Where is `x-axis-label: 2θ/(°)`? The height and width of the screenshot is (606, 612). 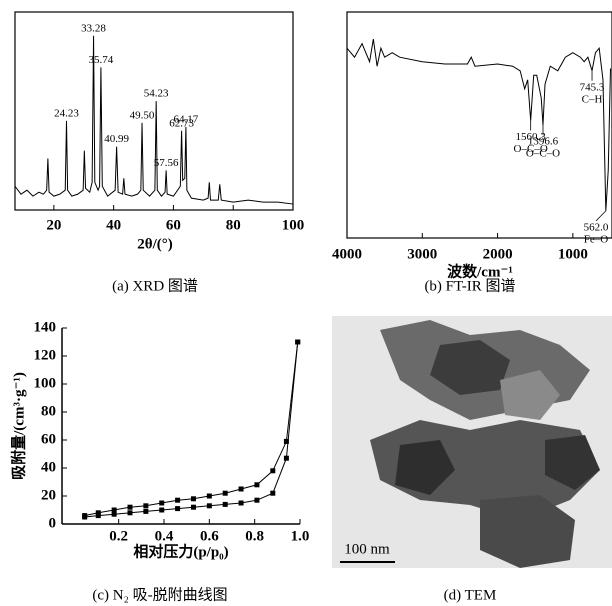
x-axis-label: 2θ/(°) is located at coordinates (155, 244).